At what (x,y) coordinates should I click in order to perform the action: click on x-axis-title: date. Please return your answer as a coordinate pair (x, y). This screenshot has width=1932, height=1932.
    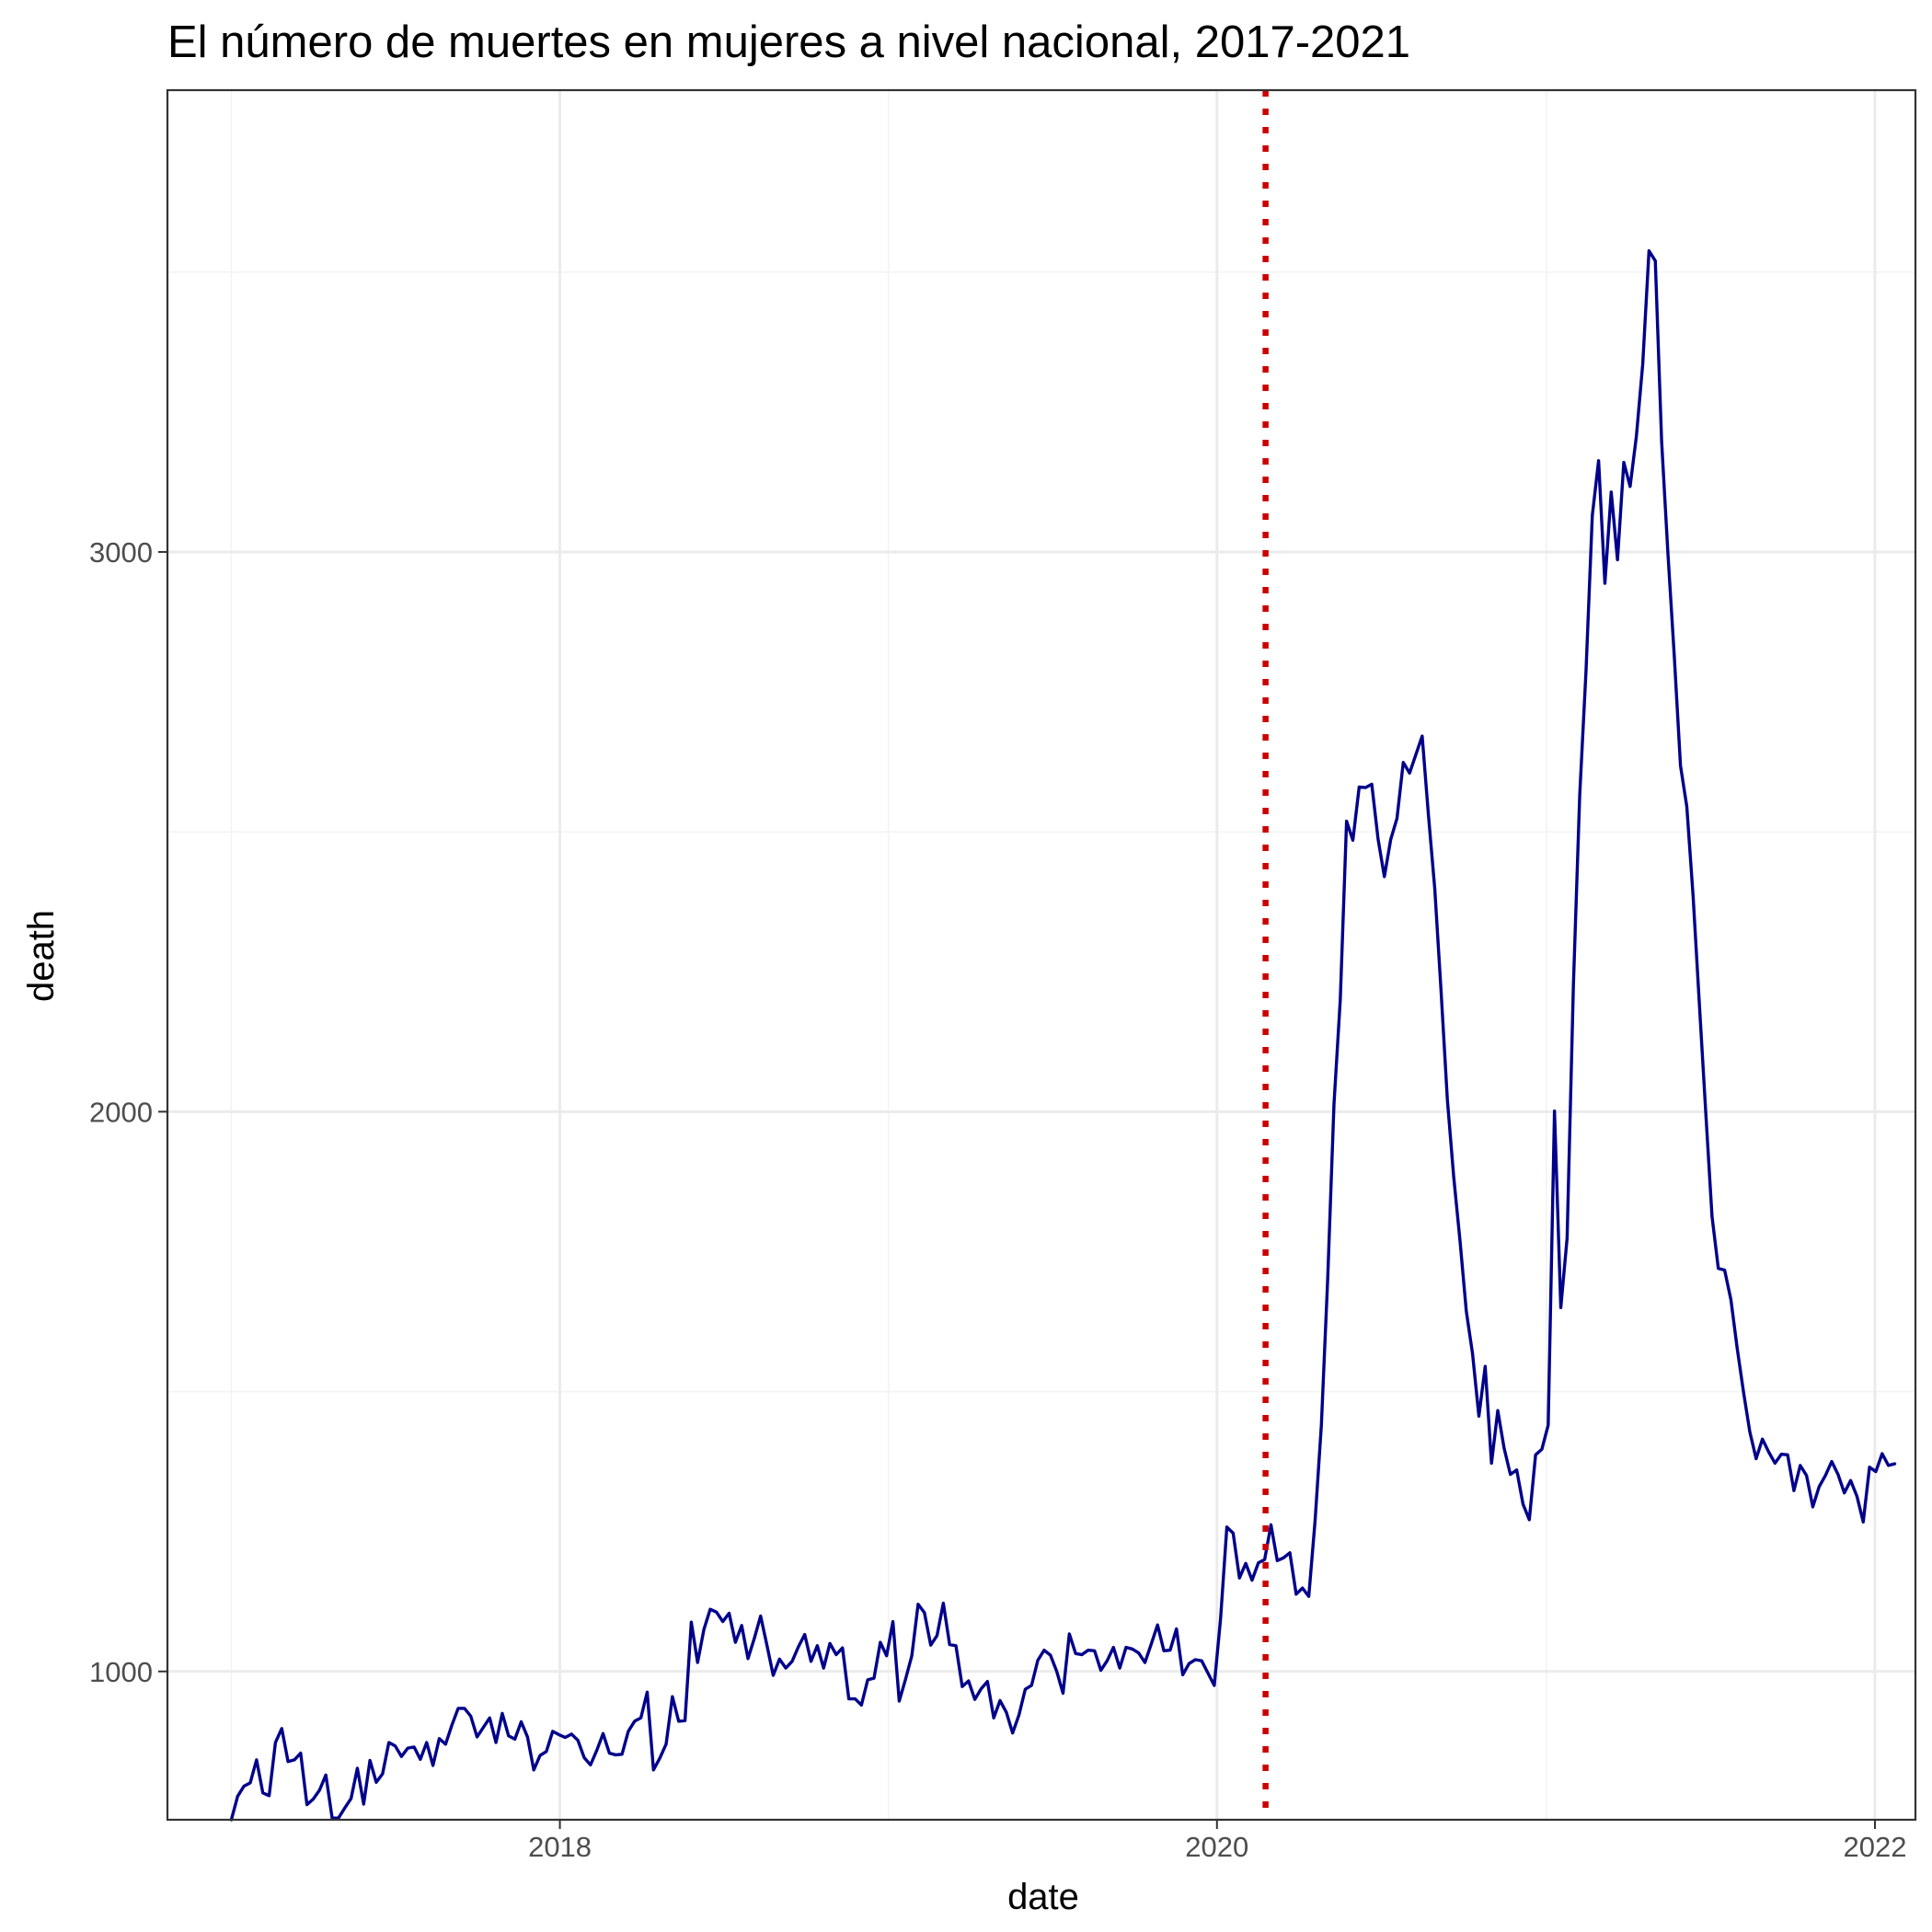
    Looking at the image, I should click on (1043, 1897).